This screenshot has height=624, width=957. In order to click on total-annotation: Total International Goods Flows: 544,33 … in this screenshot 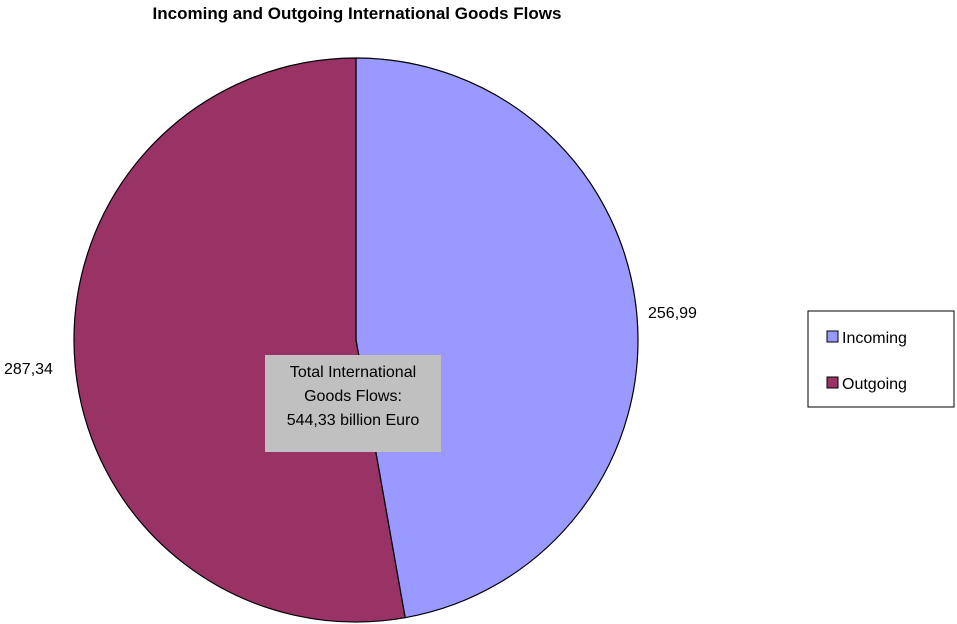, I will do `click(353, 403)`.